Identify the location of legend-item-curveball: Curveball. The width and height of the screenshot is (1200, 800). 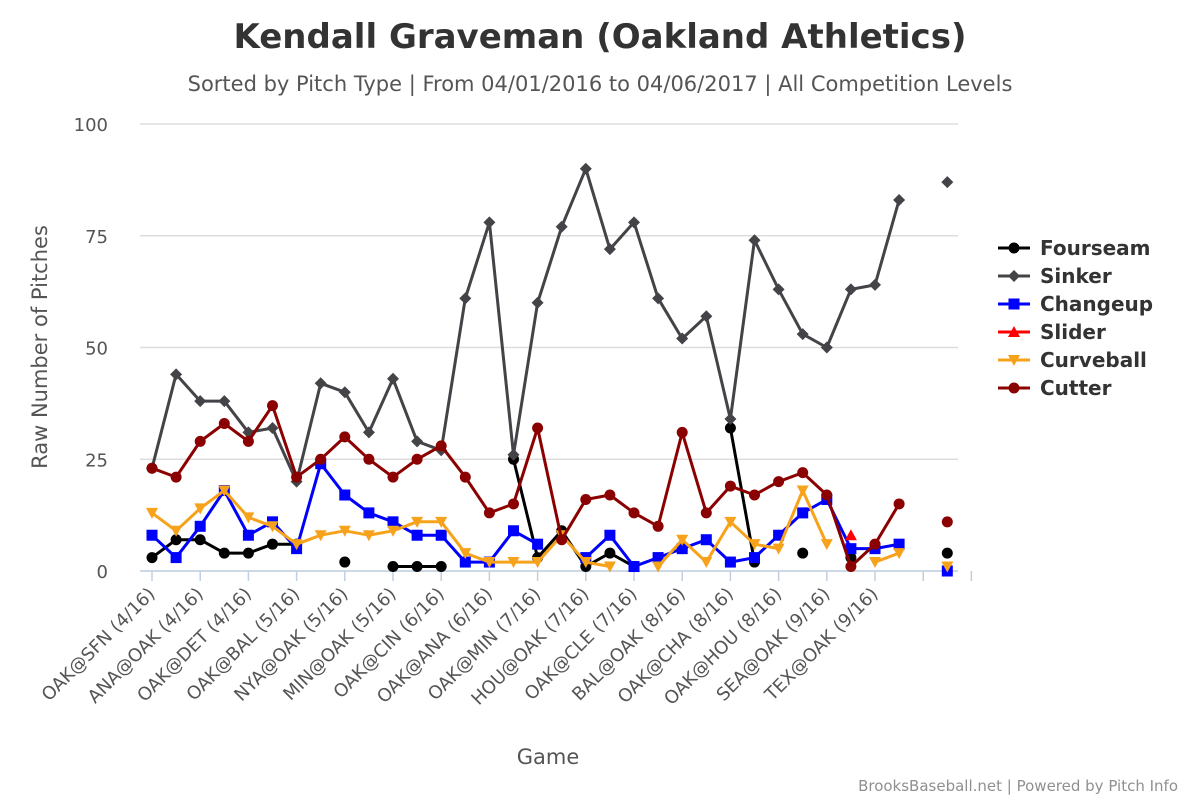
(1072, 360).